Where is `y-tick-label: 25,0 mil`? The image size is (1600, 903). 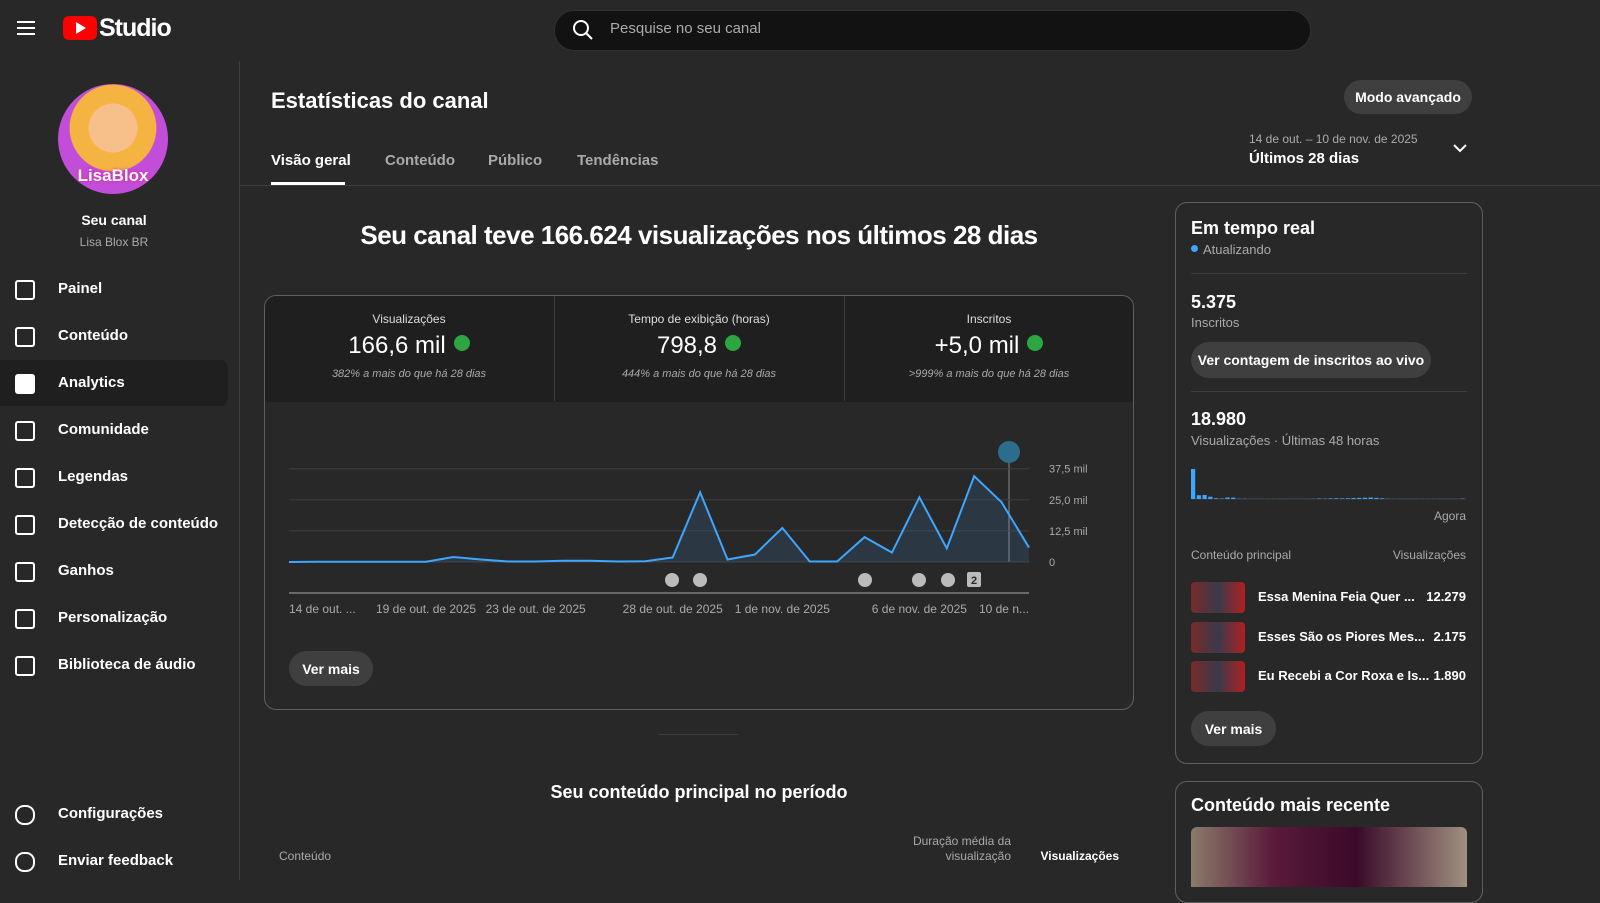
y-tick-label: 25,0 mil is located at coordinates (1068, 501).